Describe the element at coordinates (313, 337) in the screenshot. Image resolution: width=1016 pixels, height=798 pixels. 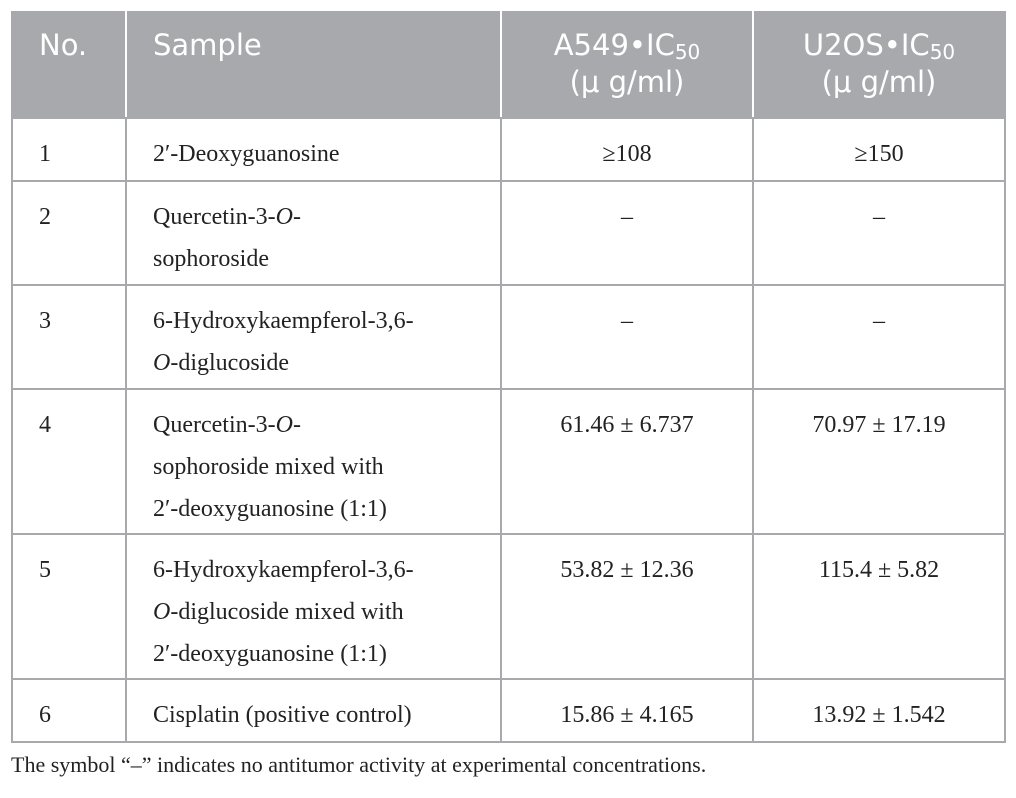
I see `table-cell: 6-Hydroxykaempferol-3,6- O-diglucoside` at that location.